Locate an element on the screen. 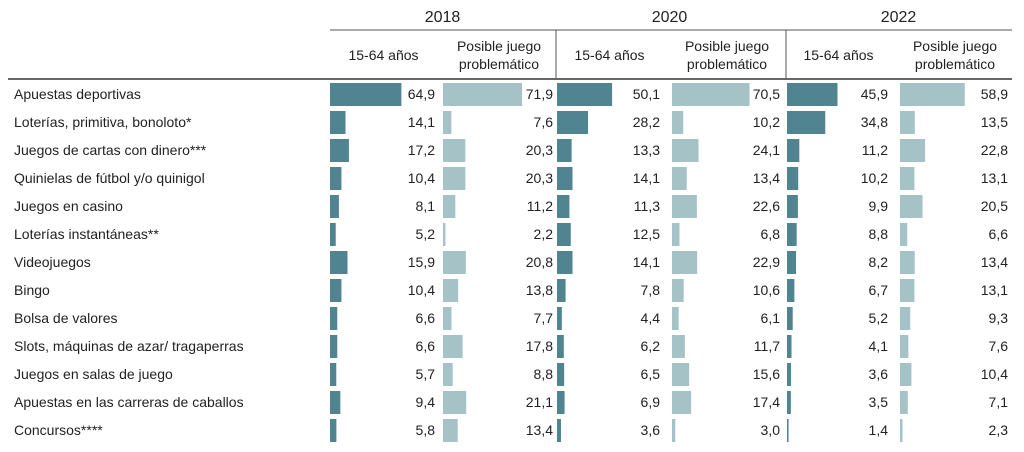 This screenshot has width=1024, height=452. value-label: 7,1 is located at coordinates (999, 402).